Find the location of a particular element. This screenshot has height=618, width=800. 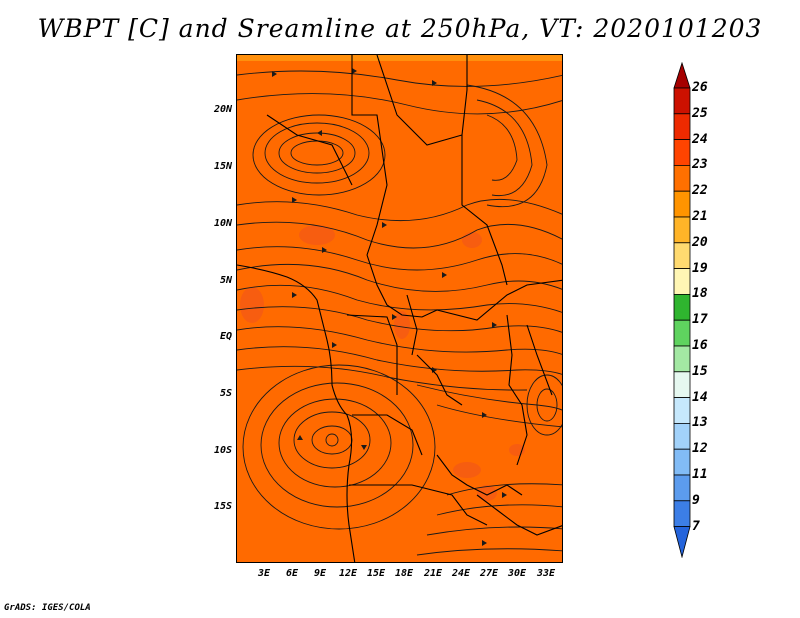

colorbar-label: 19 is located at coordinates (700, 268).